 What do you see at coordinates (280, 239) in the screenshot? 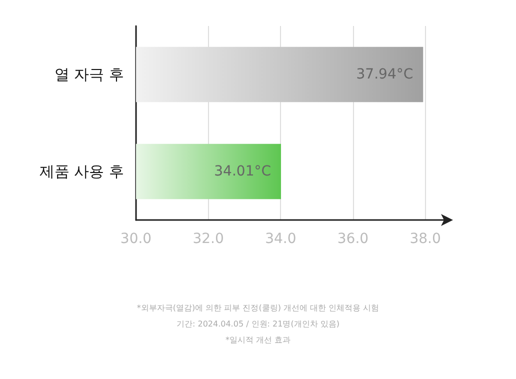
I see `x-tick-label: 34.0` at bounding box center [280, 239].